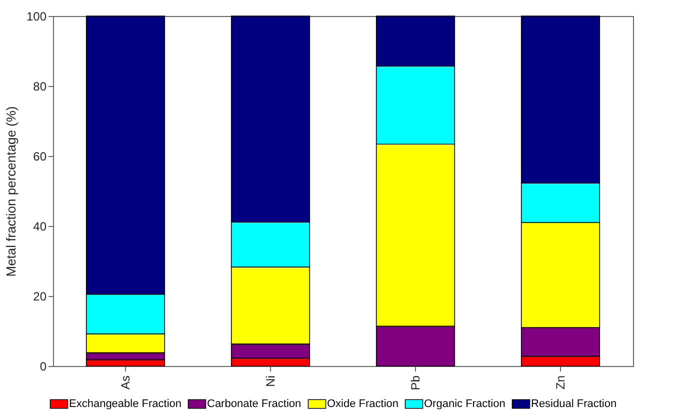 Image resolution: width=695 pixels, height=417 pixels. Describe the element at coordinates (254, 404) in the screenshot. I see `legend-label: Carbonate Fraction` at that location.